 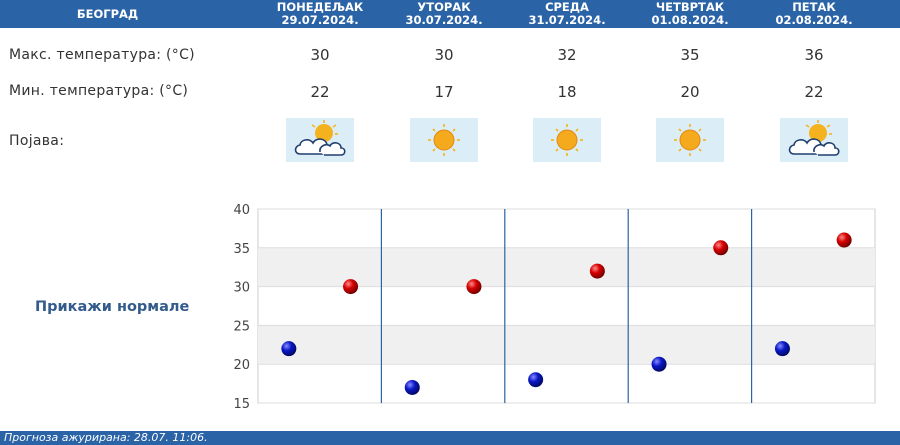 I want to click on day-date: 30.07.2024., so click(x=444, y=20).